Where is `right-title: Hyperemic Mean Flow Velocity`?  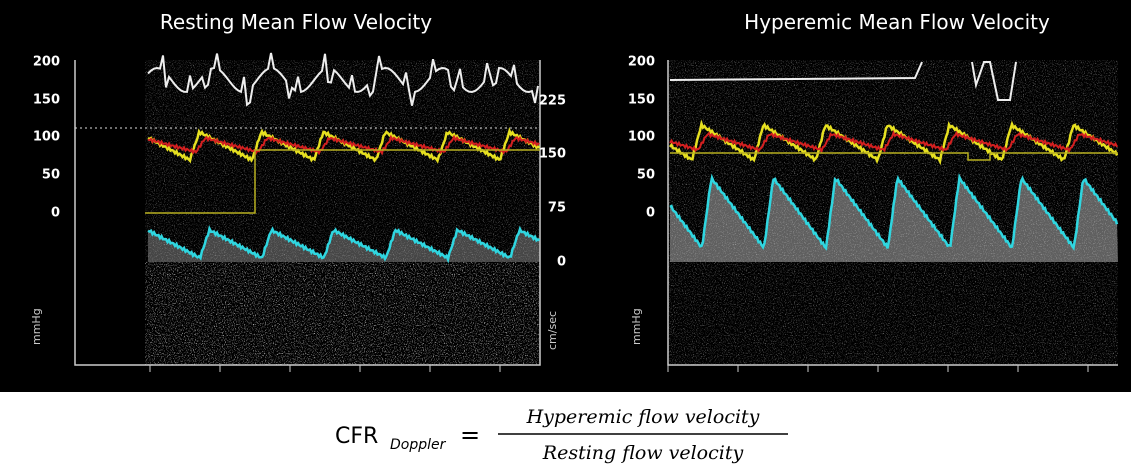
right-title: Hyperemic Mean Flow Velocity is located at coordinates (897, 22).